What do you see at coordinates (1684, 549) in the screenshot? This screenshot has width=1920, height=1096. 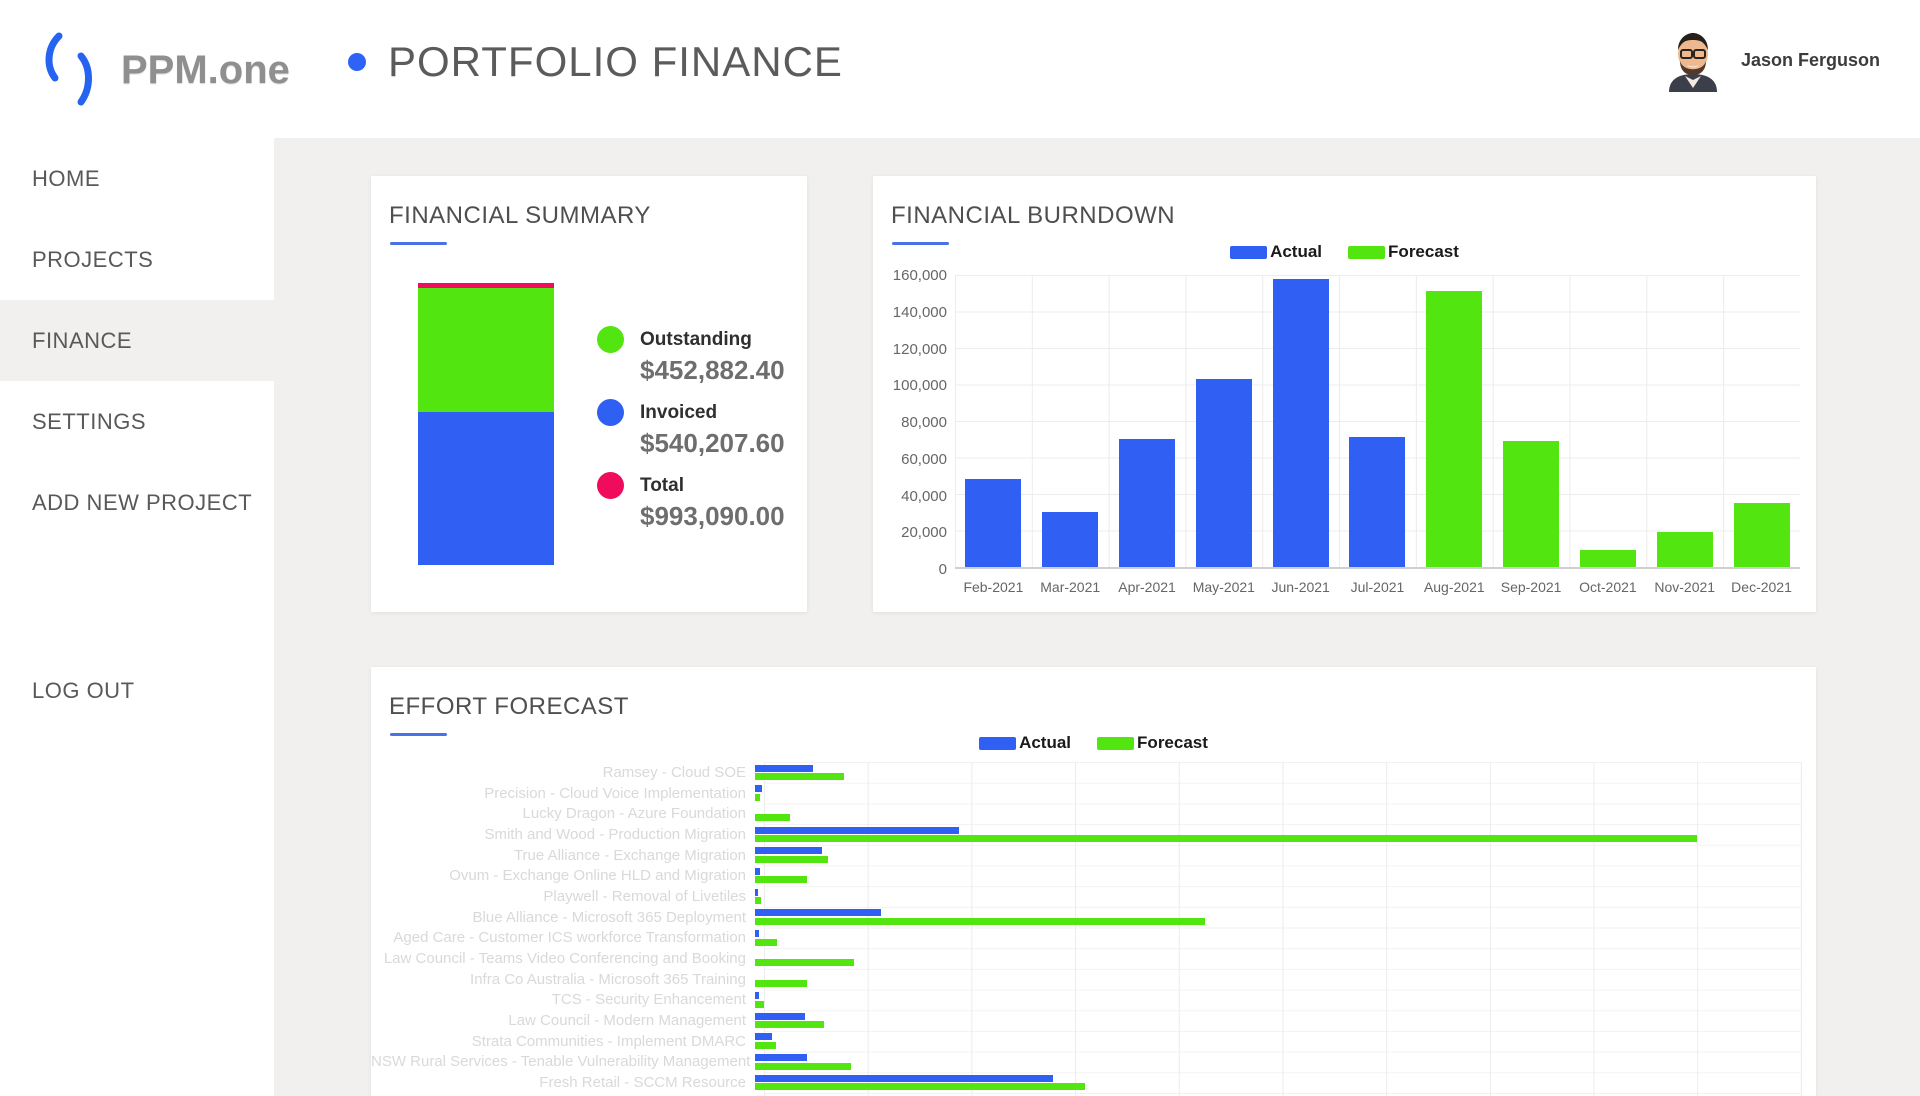 I see `burndown-bar-forecast-nov-2021` at bounding box center [1684, 549].